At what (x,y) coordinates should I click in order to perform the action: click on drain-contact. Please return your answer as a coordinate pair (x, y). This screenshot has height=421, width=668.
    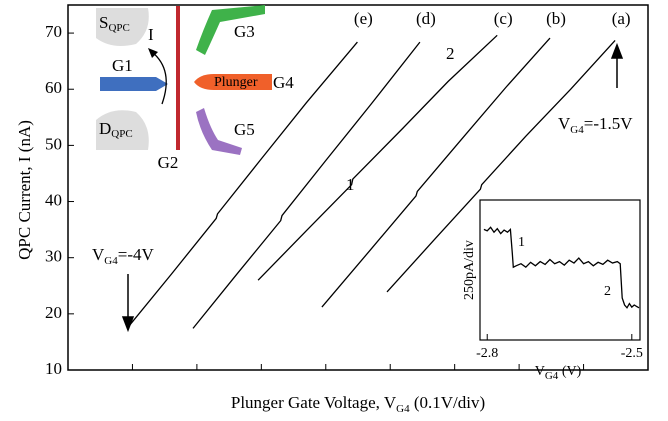
    Looking at the image, I should click on (122, 130).